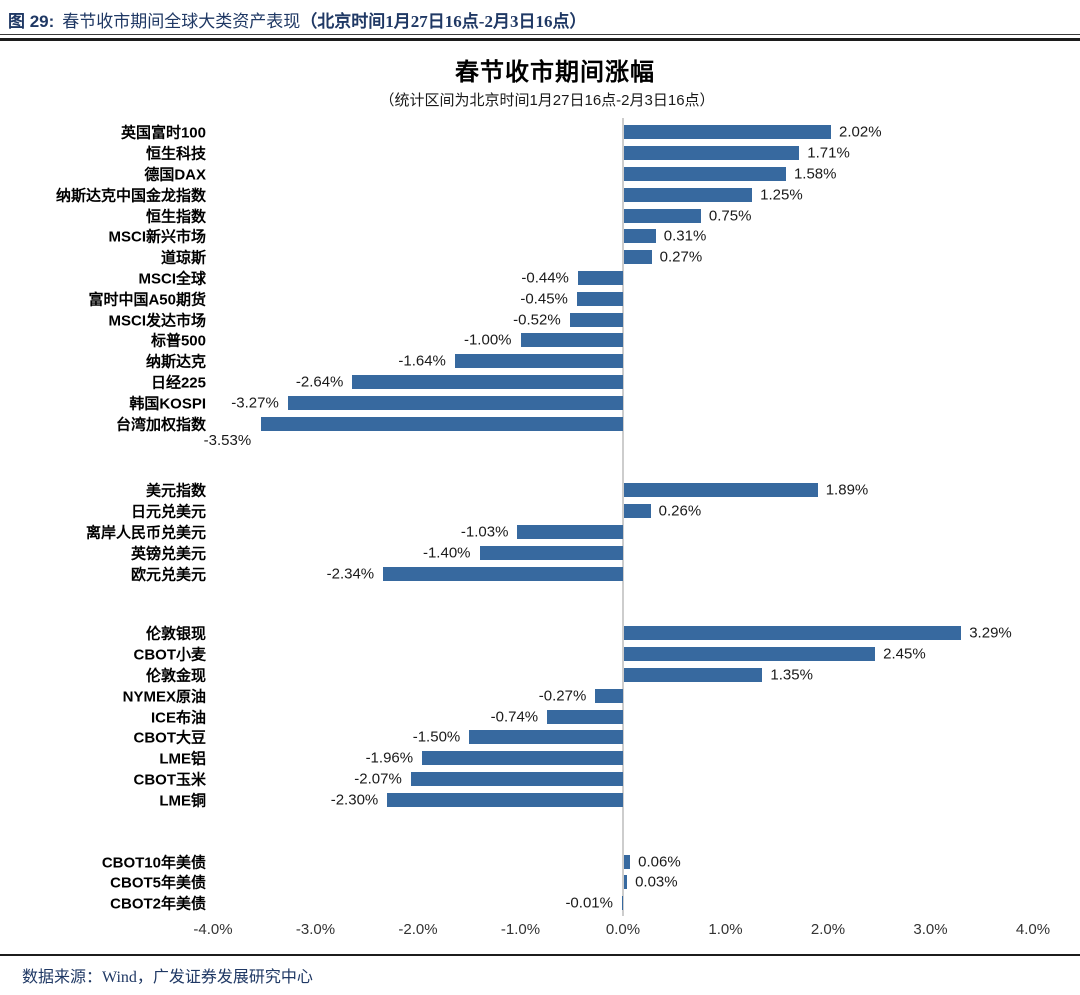  Describe the element at coordinates (685, 236) in the screenshot. I see `value-label: 0.31%` at that location.